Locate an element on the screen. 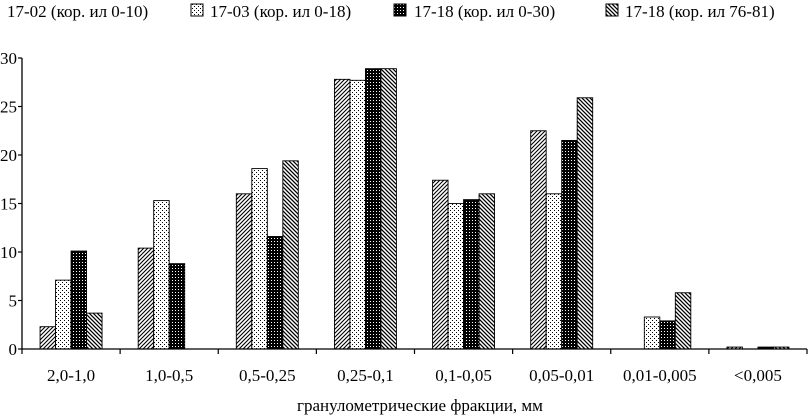 The width and height of the screenshot is (811, 416). y-tick-label: 10 is located at coordinates (8, 252).